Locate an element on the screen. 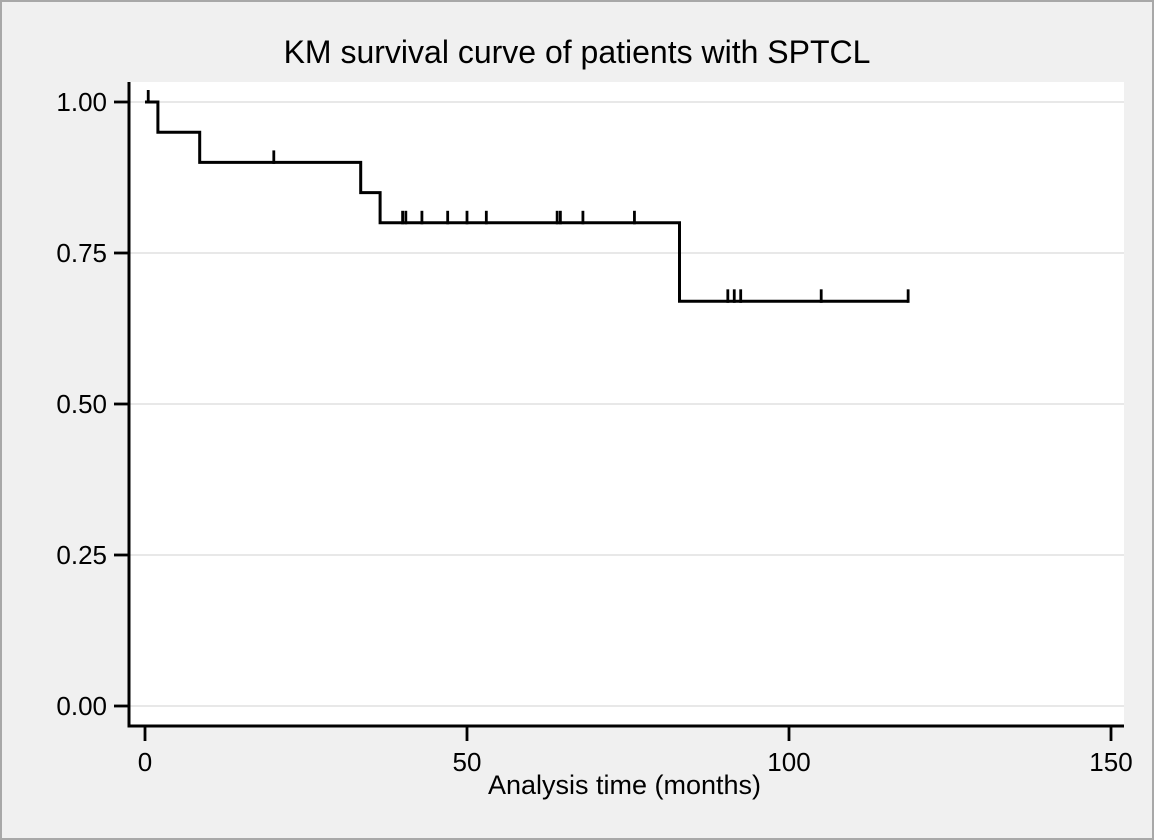 The image size is (1154, 840). x-tick-label: 0 is located at coordinates (145, 762).